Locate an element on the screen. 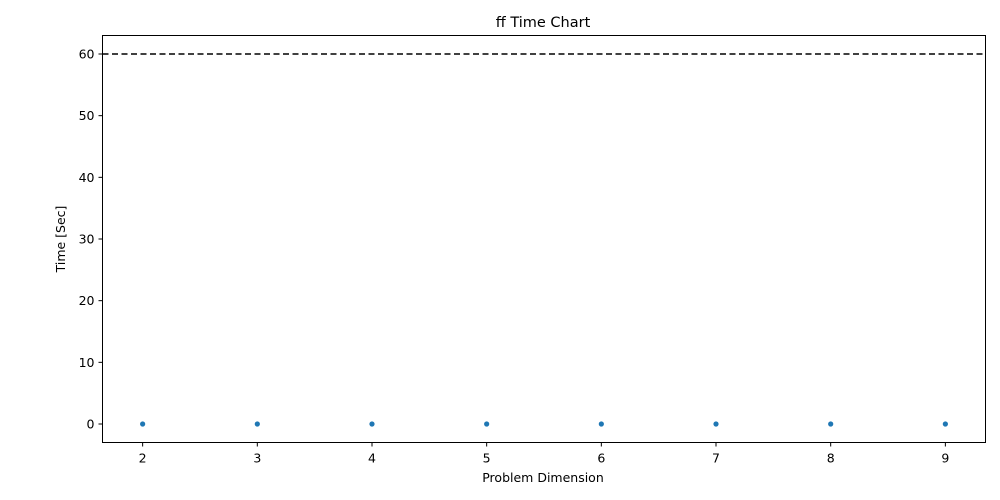 The image size is (1000, 500). y-tick-label: 0 is located at coordinates (91, 424).